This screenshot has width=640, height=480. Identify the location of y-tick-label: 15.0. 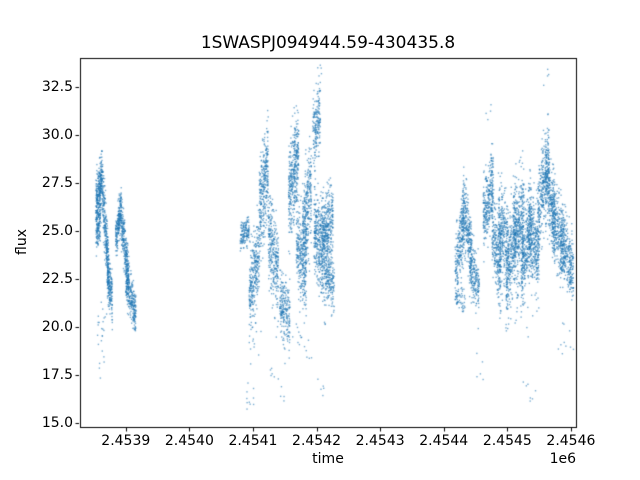
(57, 423).